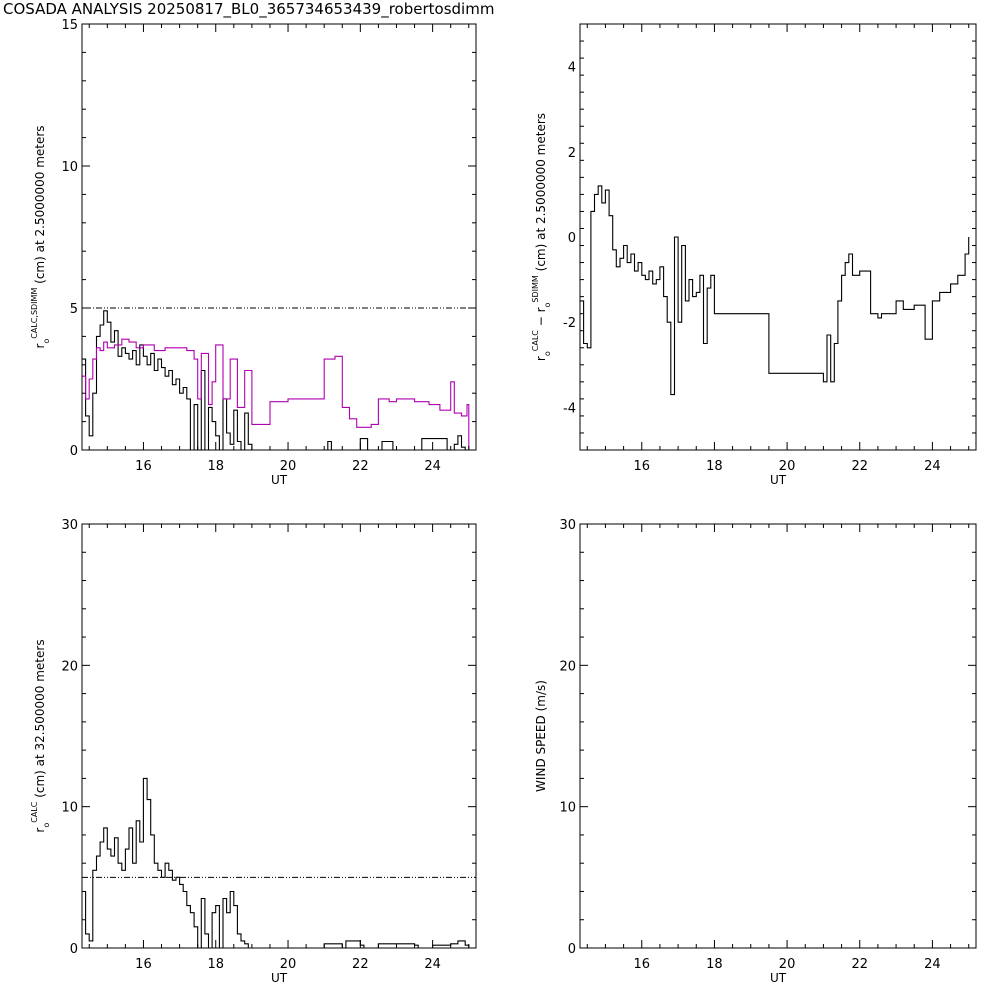 The image size is (1000, 1000). What do you see at coordinates (569, 323) in the screenshot?
I see `y-tick-label: -2` at bounding box center [569, 323].